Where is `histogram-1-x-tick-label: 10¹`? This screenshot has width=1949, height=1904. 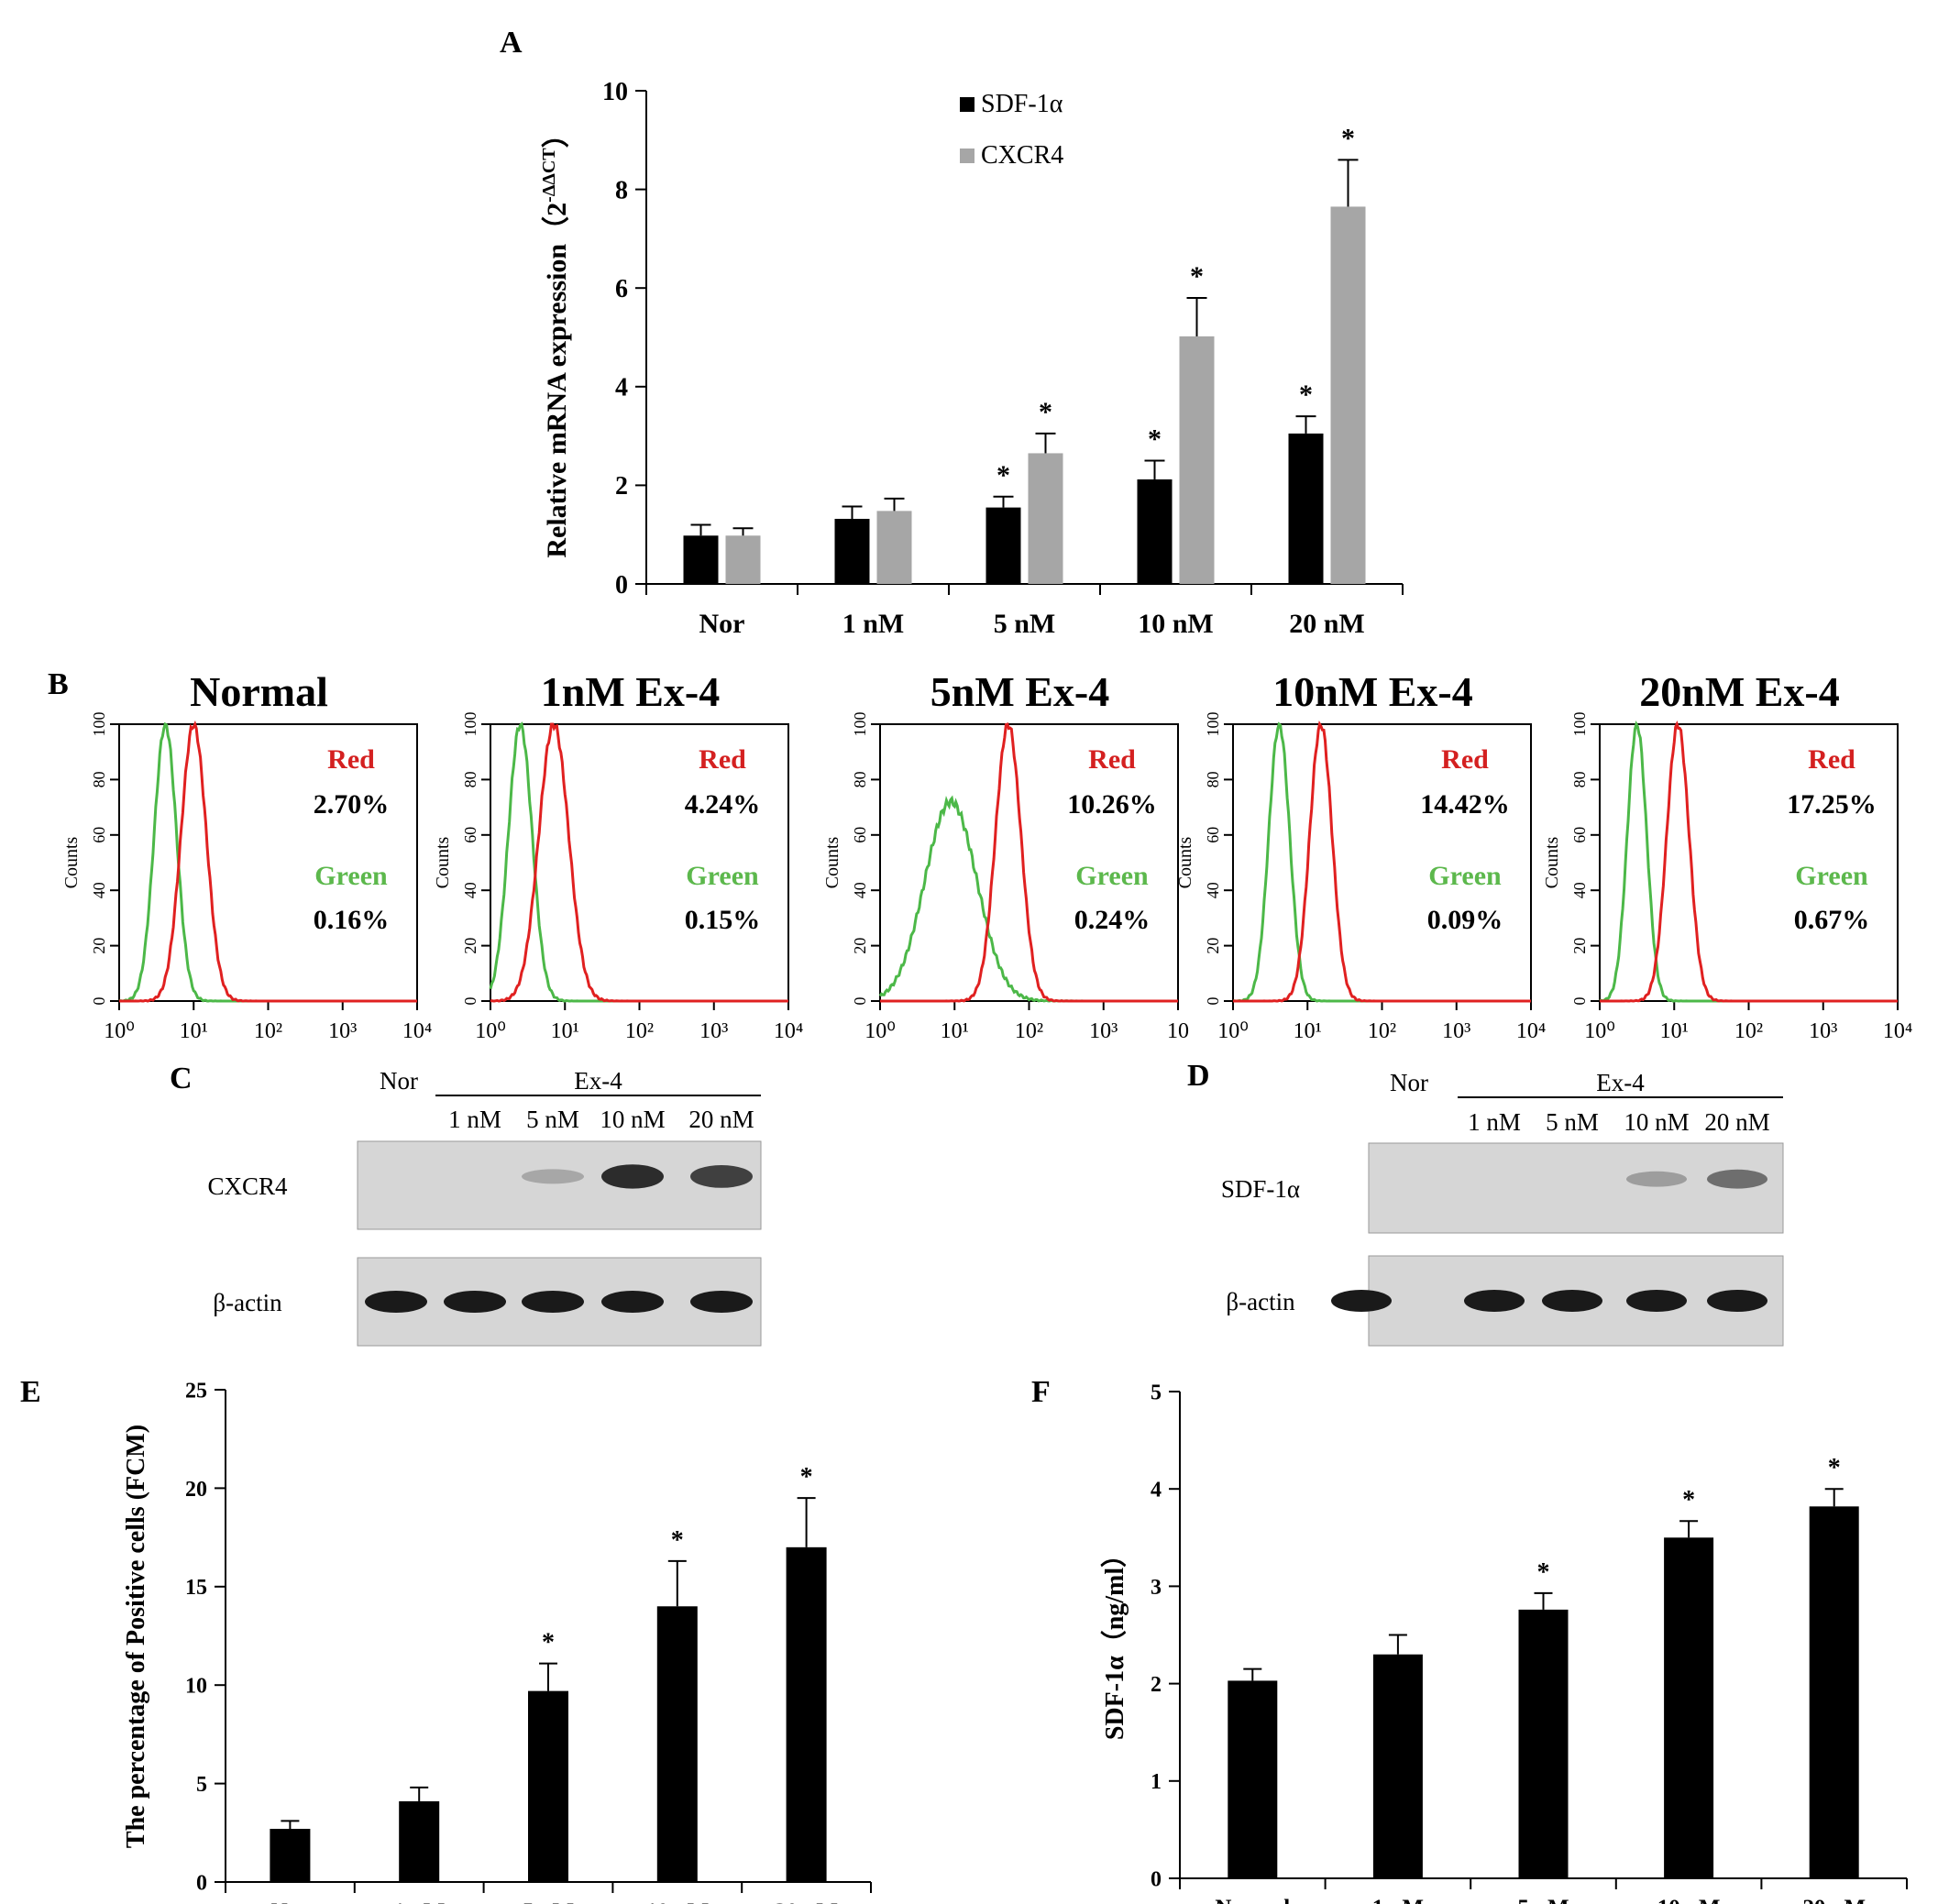
histogram-1-x-tick-label: 10¹ is located at coordinates (194, 1031).